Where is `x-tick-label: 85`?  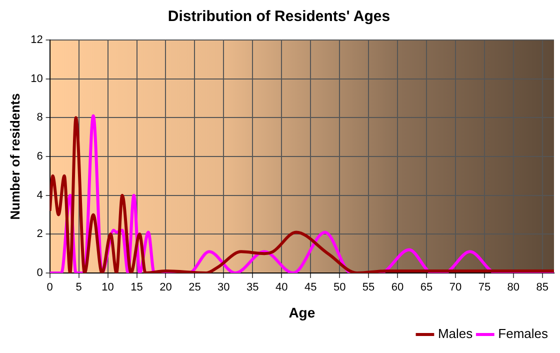 x-tick-label: 85 is located at coordinates (542, 288).